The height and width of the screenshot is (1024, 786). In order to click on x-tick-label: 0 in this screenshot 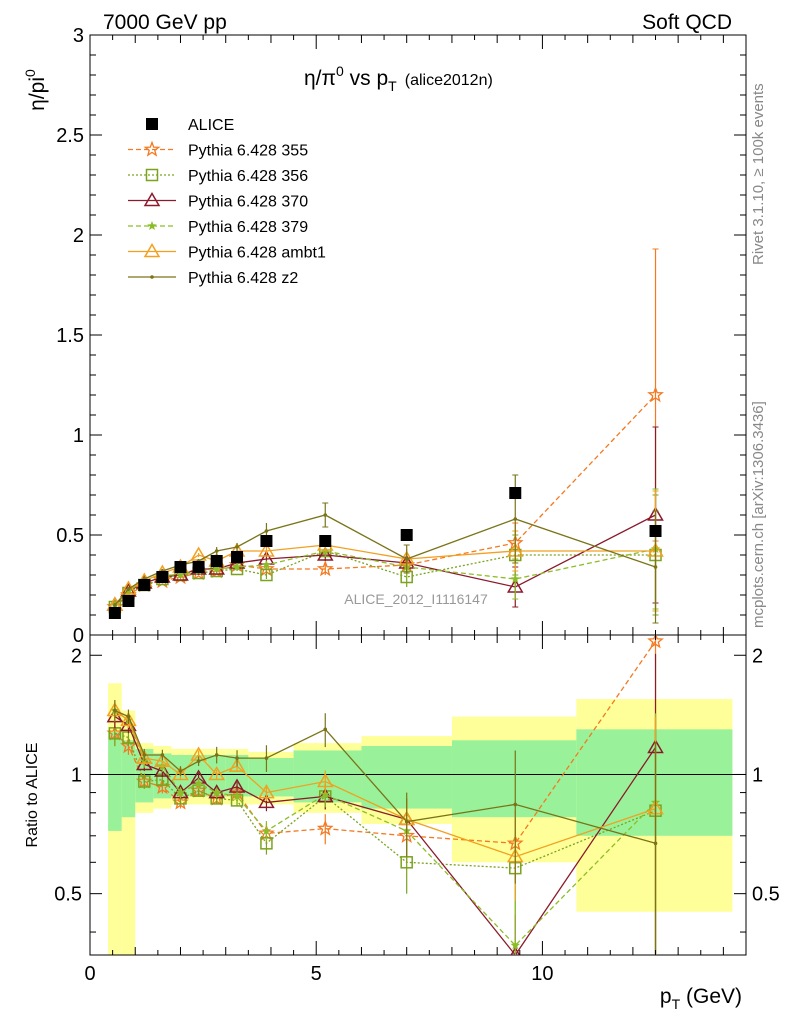, I will do `click(89, 974)`.